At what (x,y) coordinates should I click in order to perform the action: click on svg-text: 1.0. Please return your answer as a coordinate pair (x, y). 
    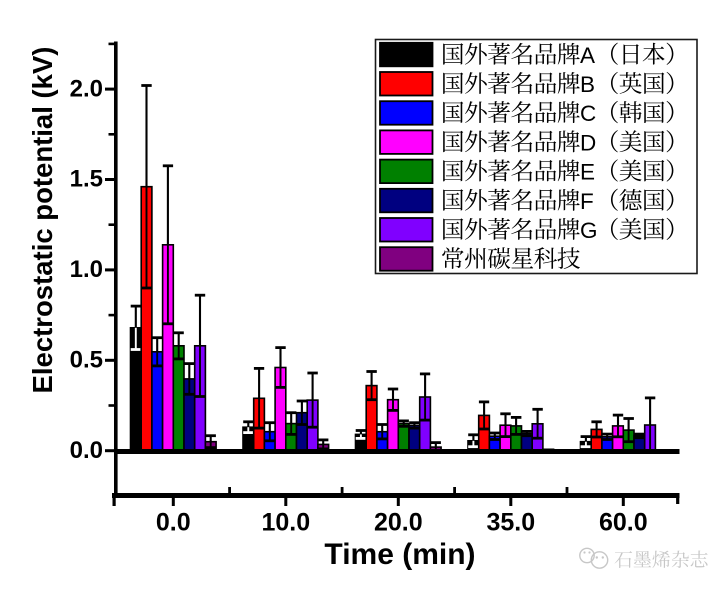
    Looking at the image, I should click on (86, 269).